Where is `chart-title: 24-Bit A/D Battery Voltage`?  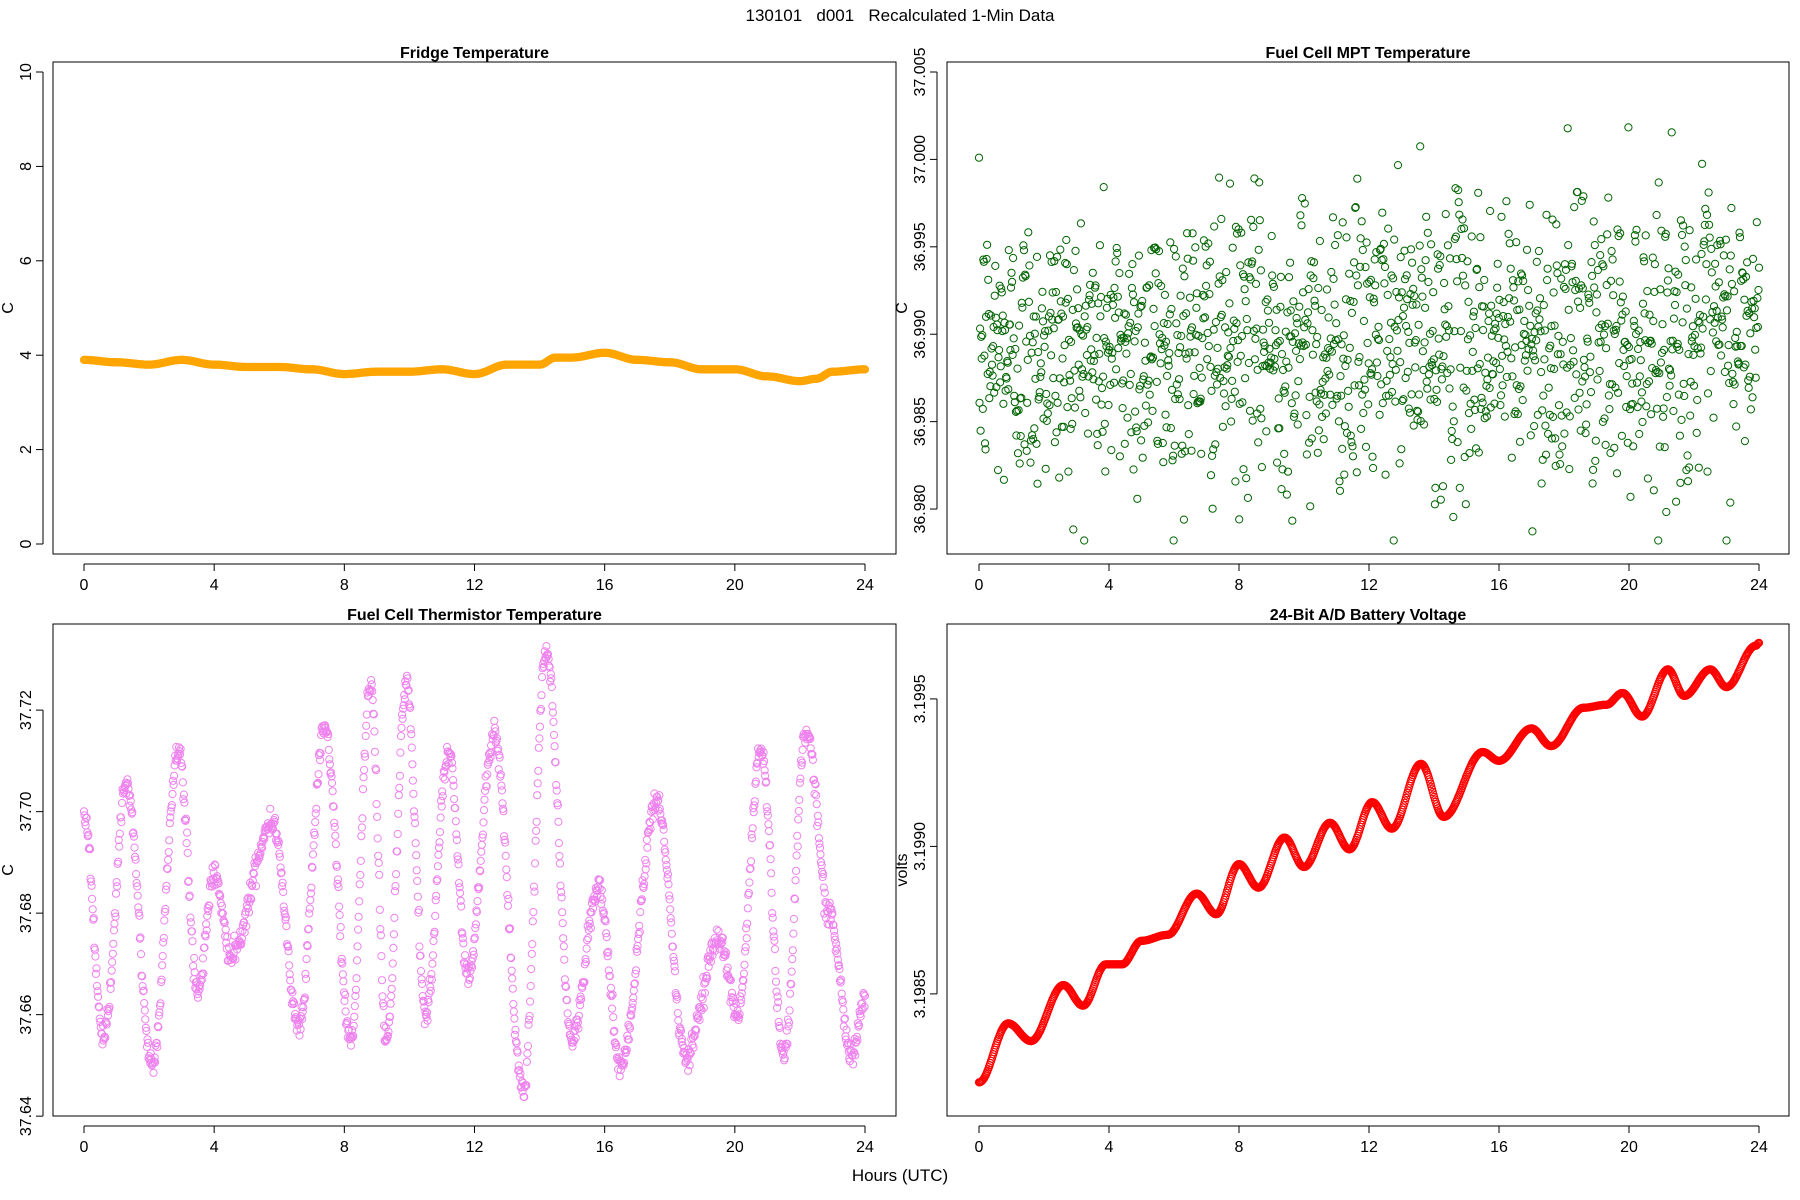 chart-title: 24-Bit A/D Battery Voltage is located at coordinates (1368, 615).